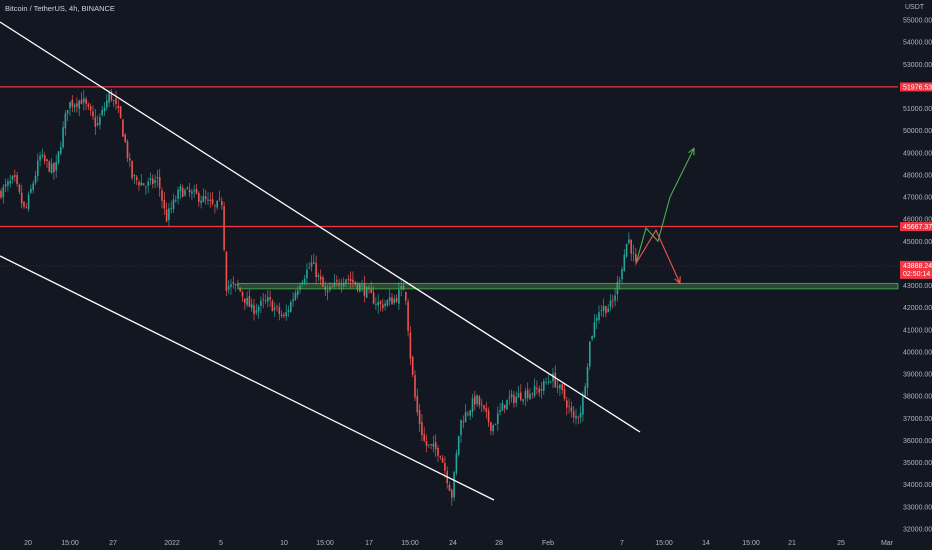 Image resolution: width=932 pixels, height=550 pixels. I want to click on badge-last-price-text: 43888.24, so click(917, 266).